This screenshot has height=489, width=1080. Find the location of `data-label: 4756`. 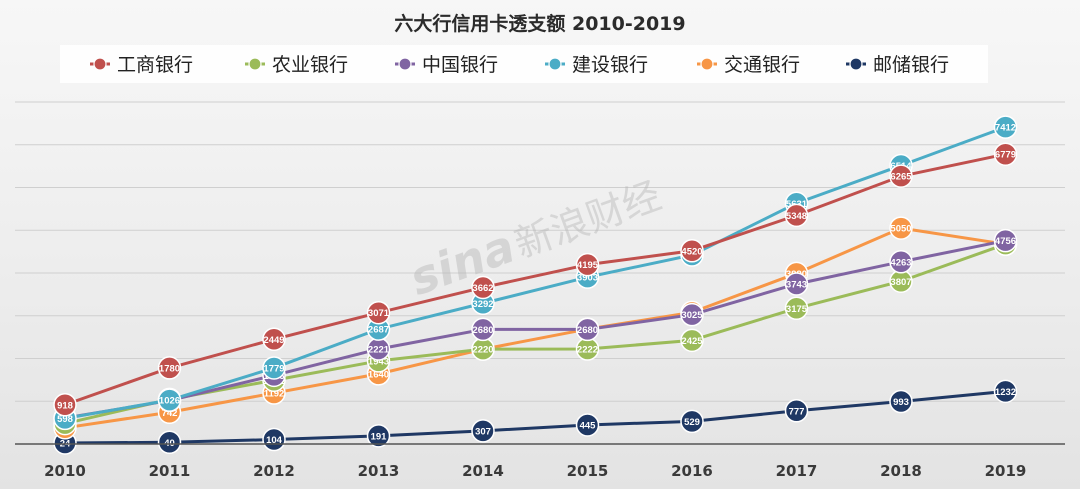

data-label: 4756 is located at coordinates (1005, 241).